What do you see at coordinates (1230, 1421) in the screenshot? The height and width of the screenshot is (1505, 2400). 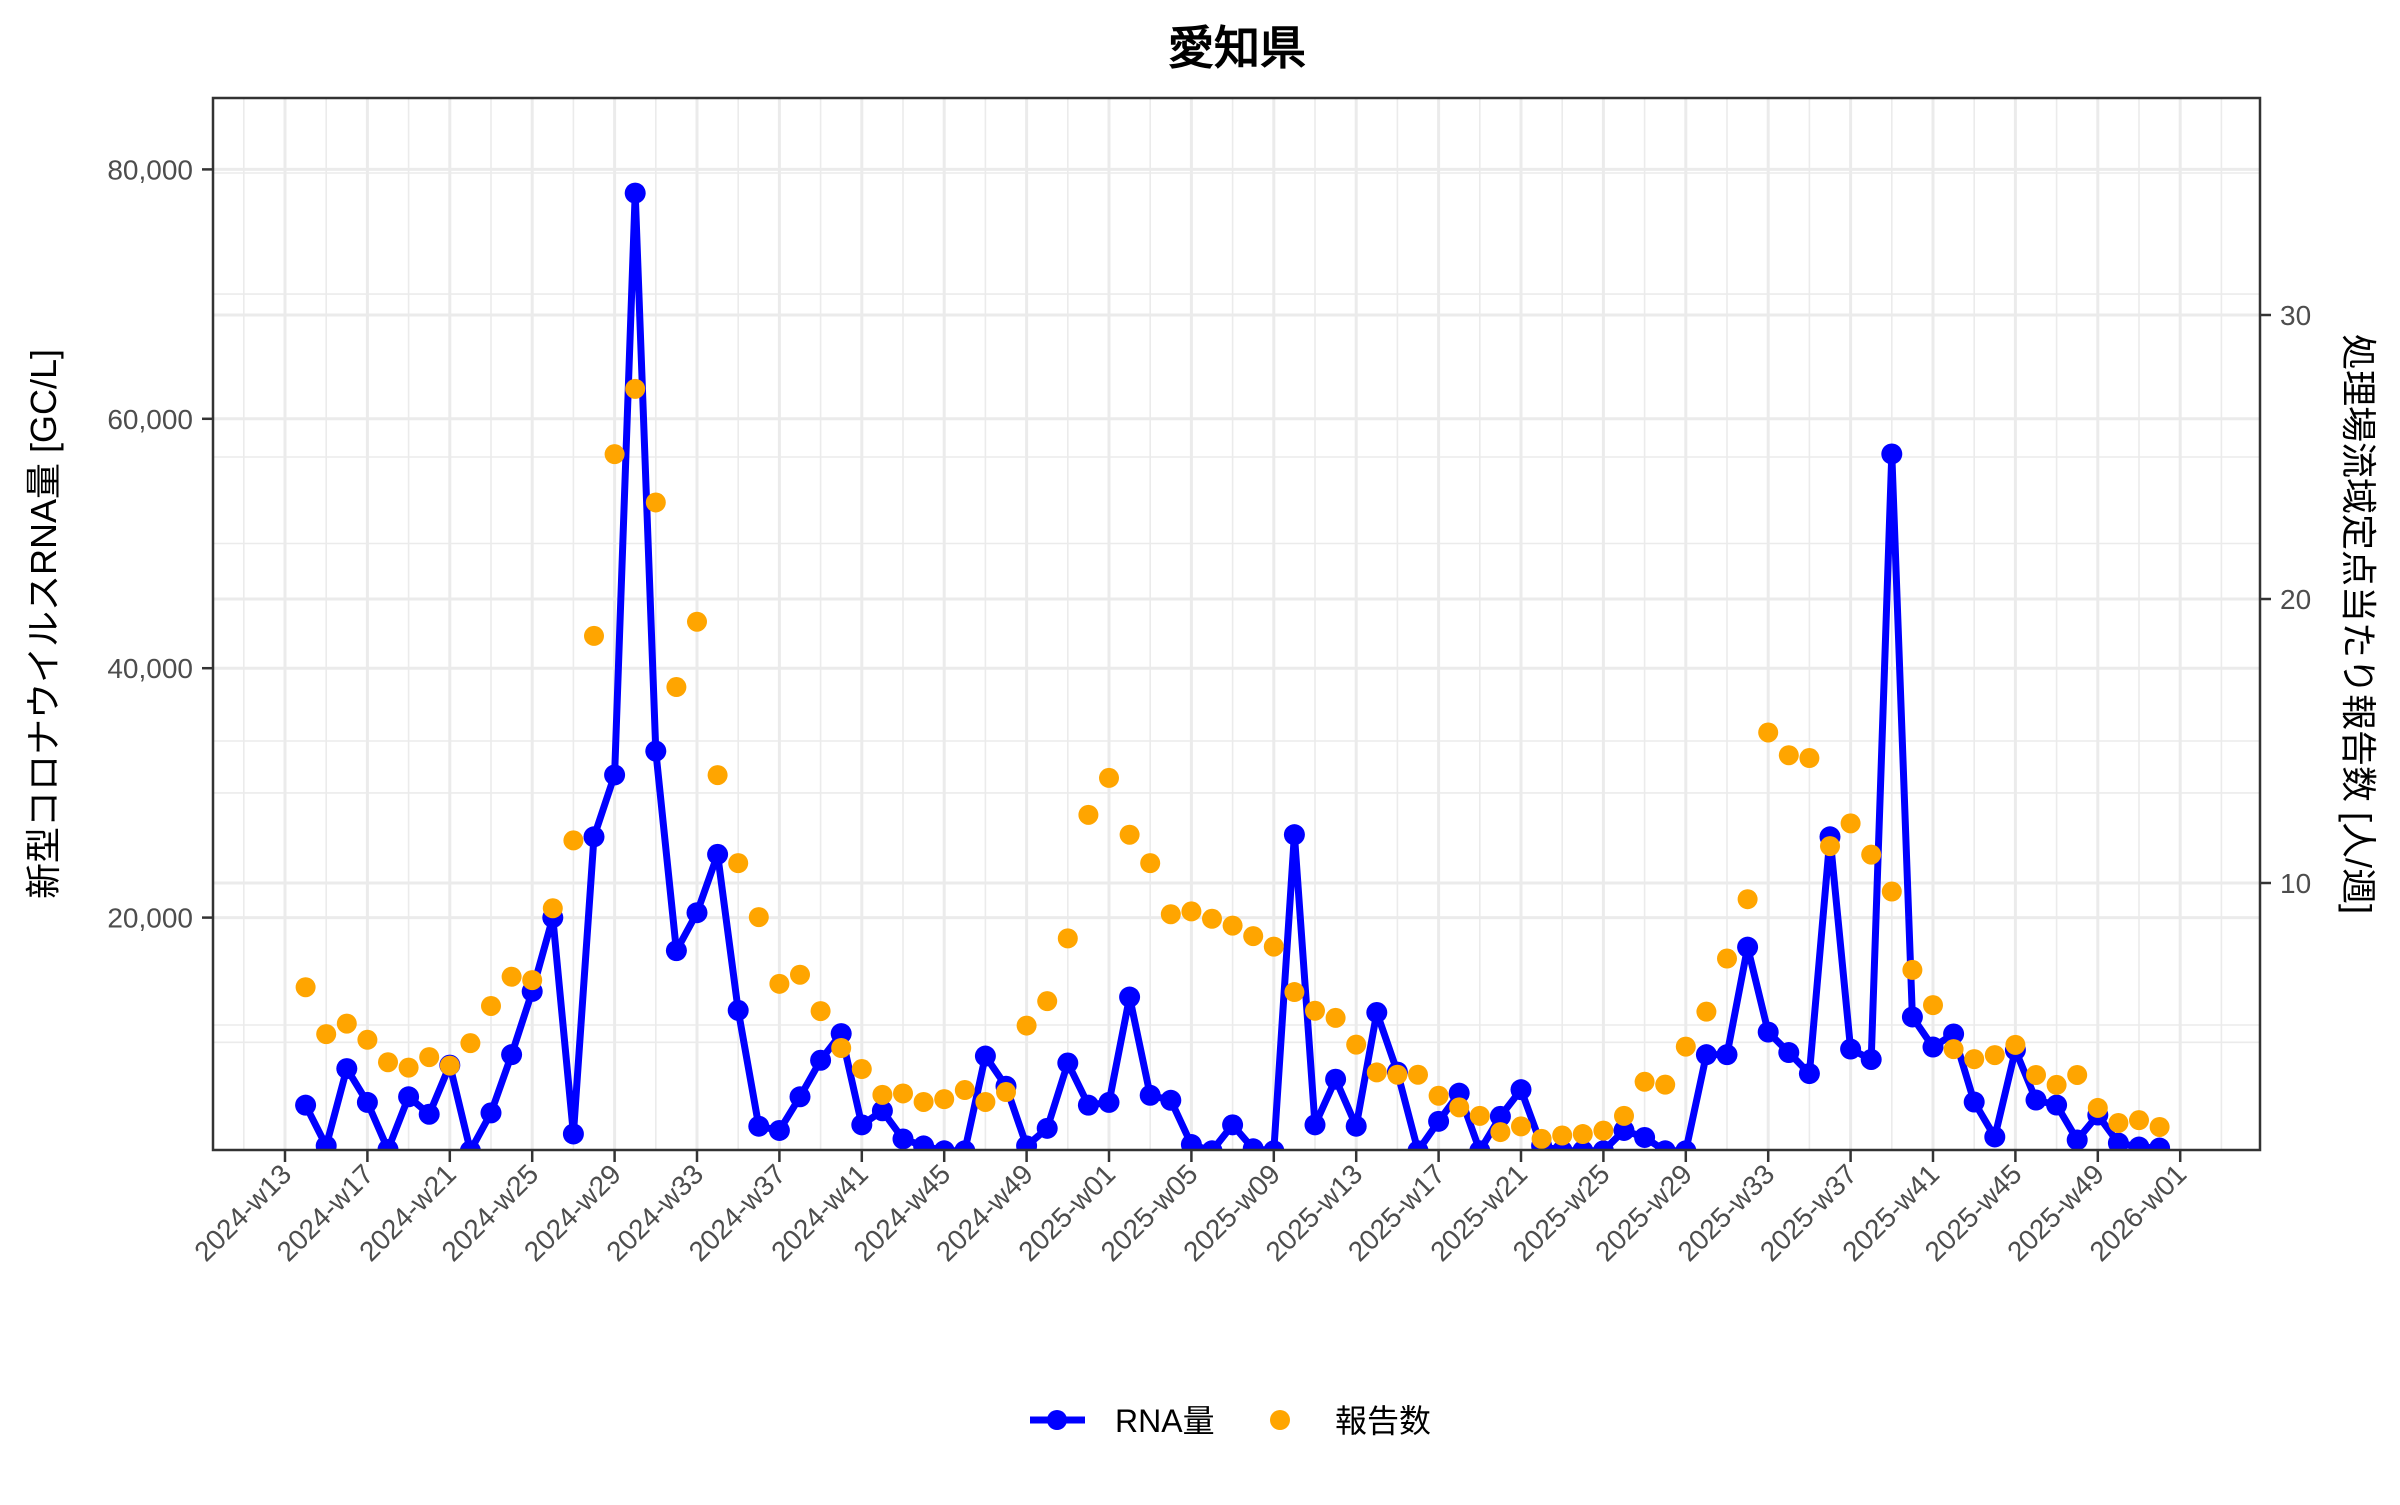 I see `legend: RNA量 報告数` at bounding box center [1230, 1421].